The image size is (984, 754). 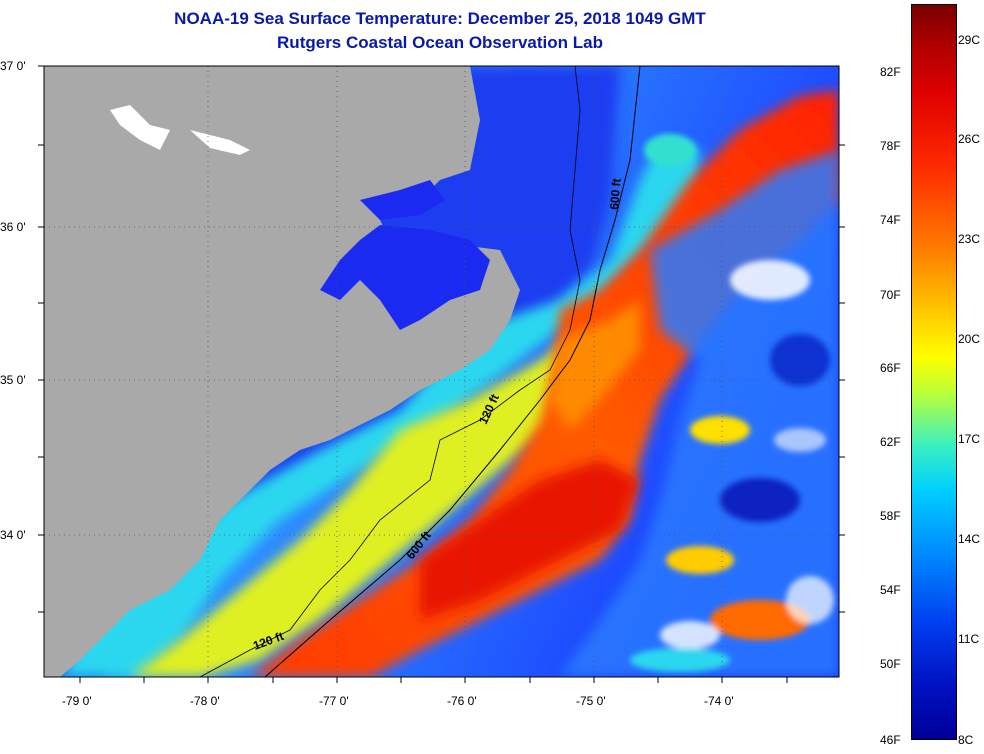 I want to click on lon-label-77: -77 0', so click(x=334, y=701).